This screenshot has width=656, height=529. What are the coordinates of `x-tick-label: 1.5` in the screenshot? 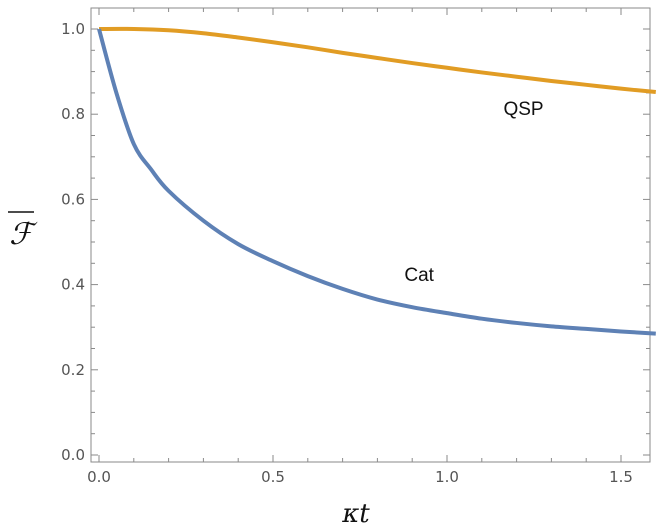 It's located at (621, 477).